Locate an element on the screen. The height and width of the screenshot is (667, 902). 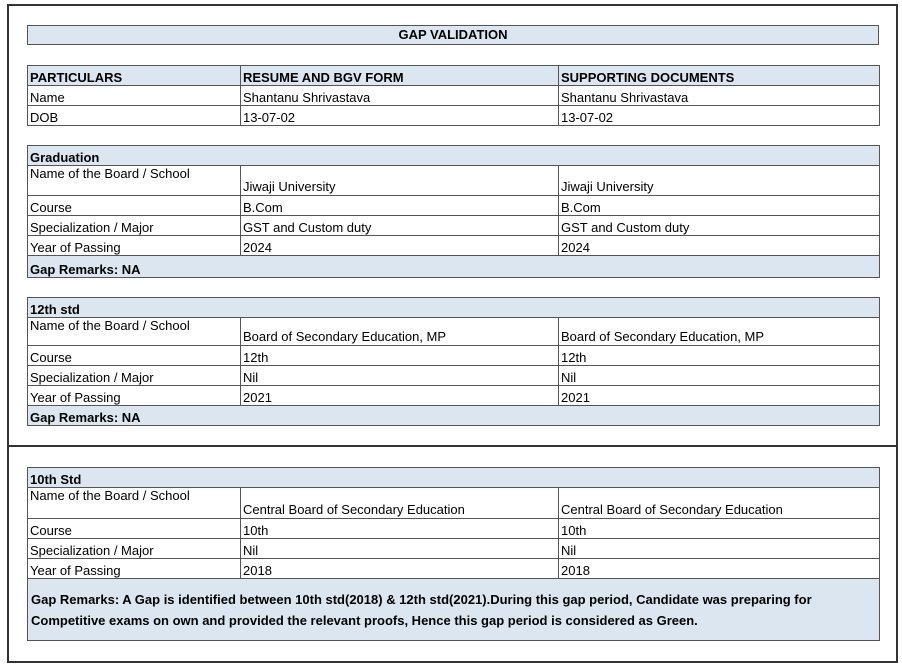
table-row: Course 10th 10th is located at coordinates (453, 528).